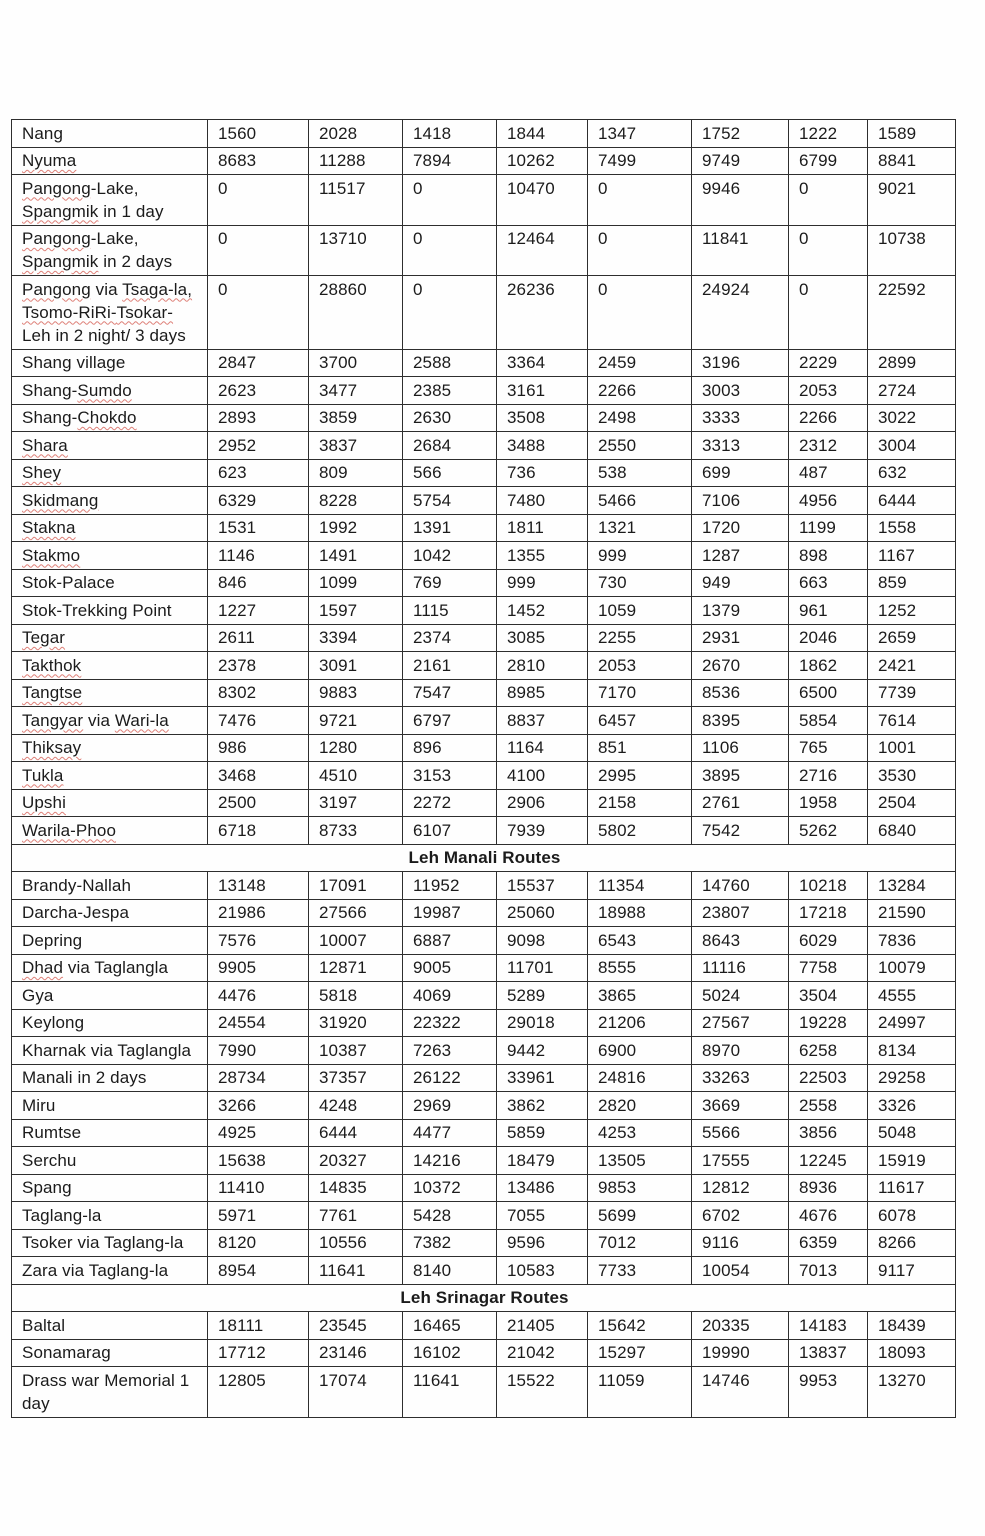 The image size is (985, 1536). I want to click on fare-cell: 15642, so click(639, 1325).